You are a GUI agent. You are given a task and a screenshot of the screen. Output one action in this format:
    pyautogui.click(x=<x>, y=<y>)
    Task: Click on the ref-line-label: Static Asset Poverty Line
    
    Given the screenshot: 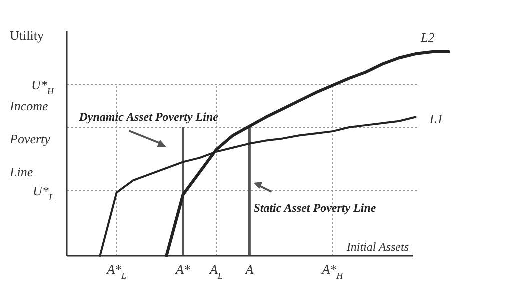 What is the action you would take?
    pyautogui.click(x=315, y=208)
    